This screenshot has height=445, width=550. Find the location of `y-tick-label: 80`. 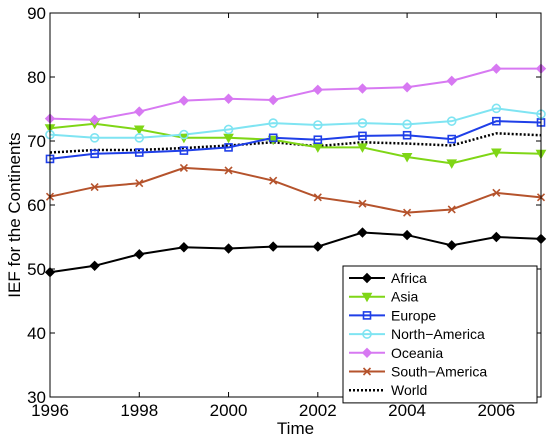

y-tick-label: 80 is located at coordinates (36, 77).